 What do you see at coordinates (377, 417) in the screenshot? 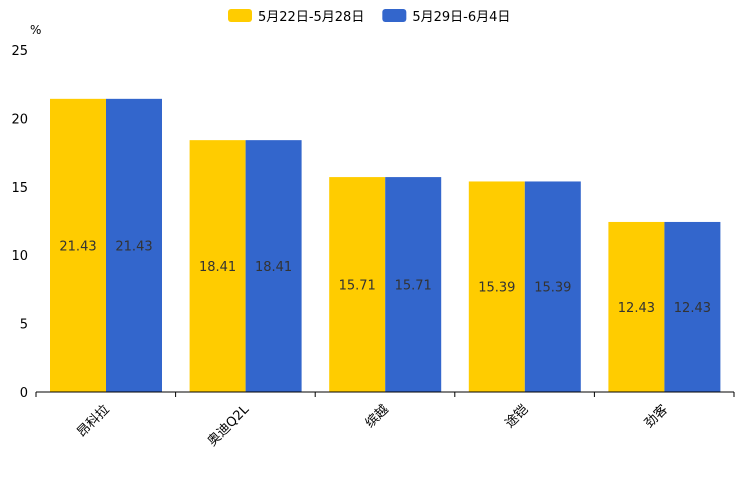
I see `x-tick-label: 缤越` at bounding box center [377, 417].